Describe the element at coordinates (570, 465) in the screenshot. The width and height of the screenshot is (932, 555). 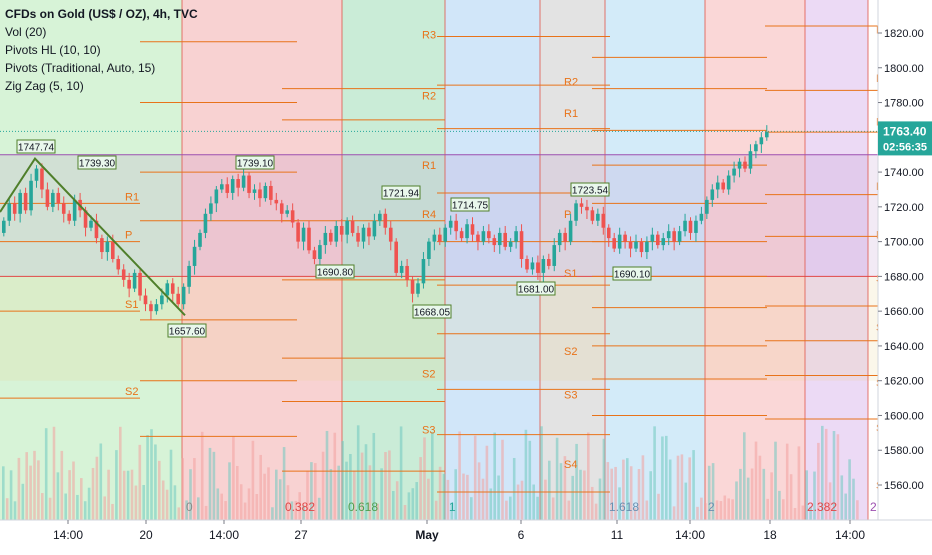
I see `pivot-label-S4: S4` at that location.